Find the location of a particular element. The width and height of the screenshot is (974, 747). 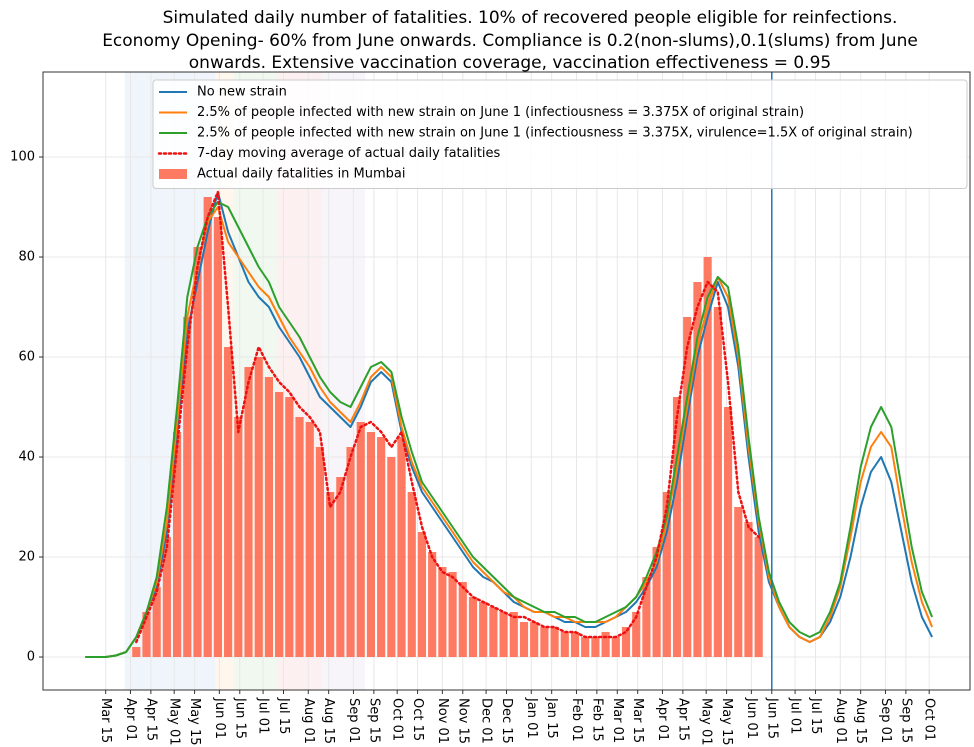

x-tick-label: Dec 15 is located at coordinates (506, 721).